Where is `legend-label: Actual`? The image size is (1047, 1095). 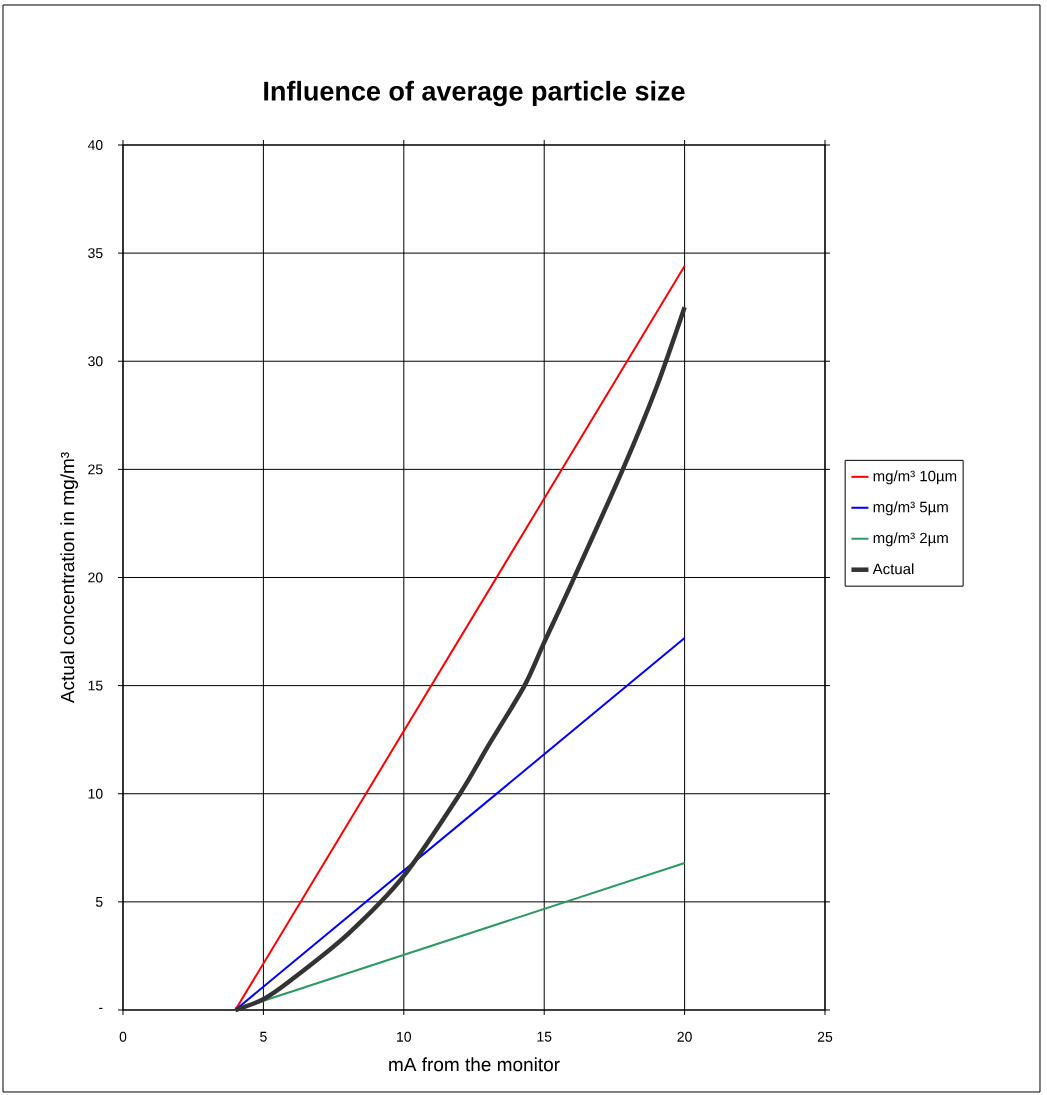 legend-label: Actual is located at coordinates (893, 569).